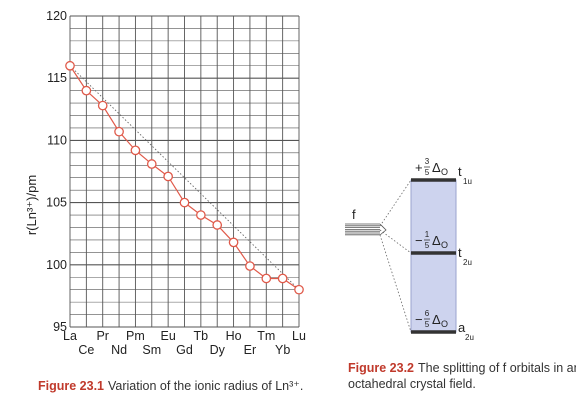 The height and width of the screenshot is (405, 576). What do you see at coordinates (57, 140) in the screenshot?
I see `y-tick-label: 110` at bounding box center [57, 140].